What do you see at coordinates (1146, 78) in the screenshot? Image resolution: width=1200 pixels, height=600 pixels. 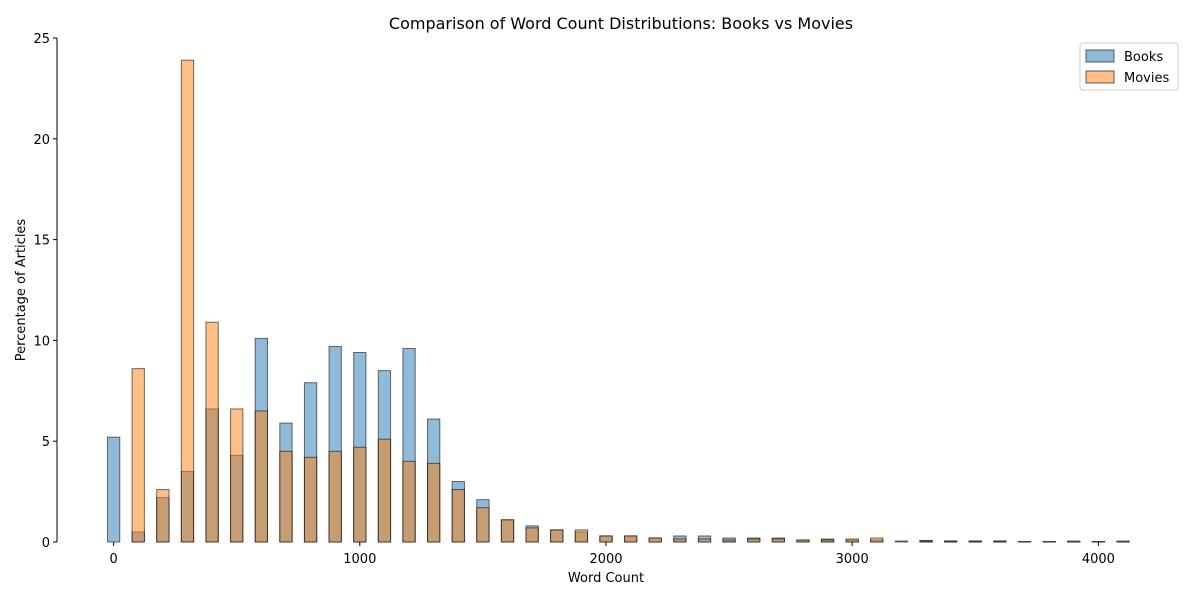 I see `legend-label-movies: Movies` at bounding box center [1146, 78].